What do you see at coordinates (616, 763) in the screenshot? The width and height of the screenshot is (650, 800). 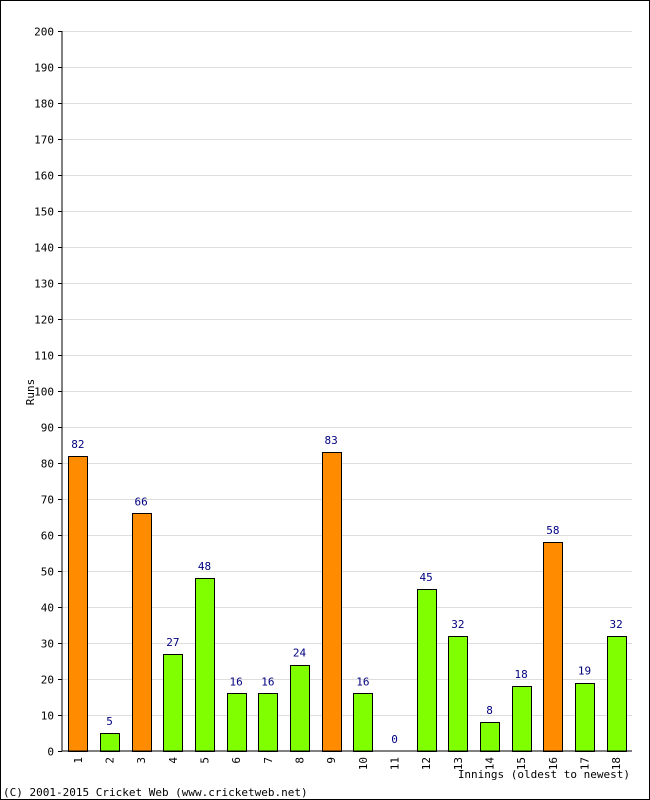 I see `x-tick-label: 18` at bounding box center [616, 763].